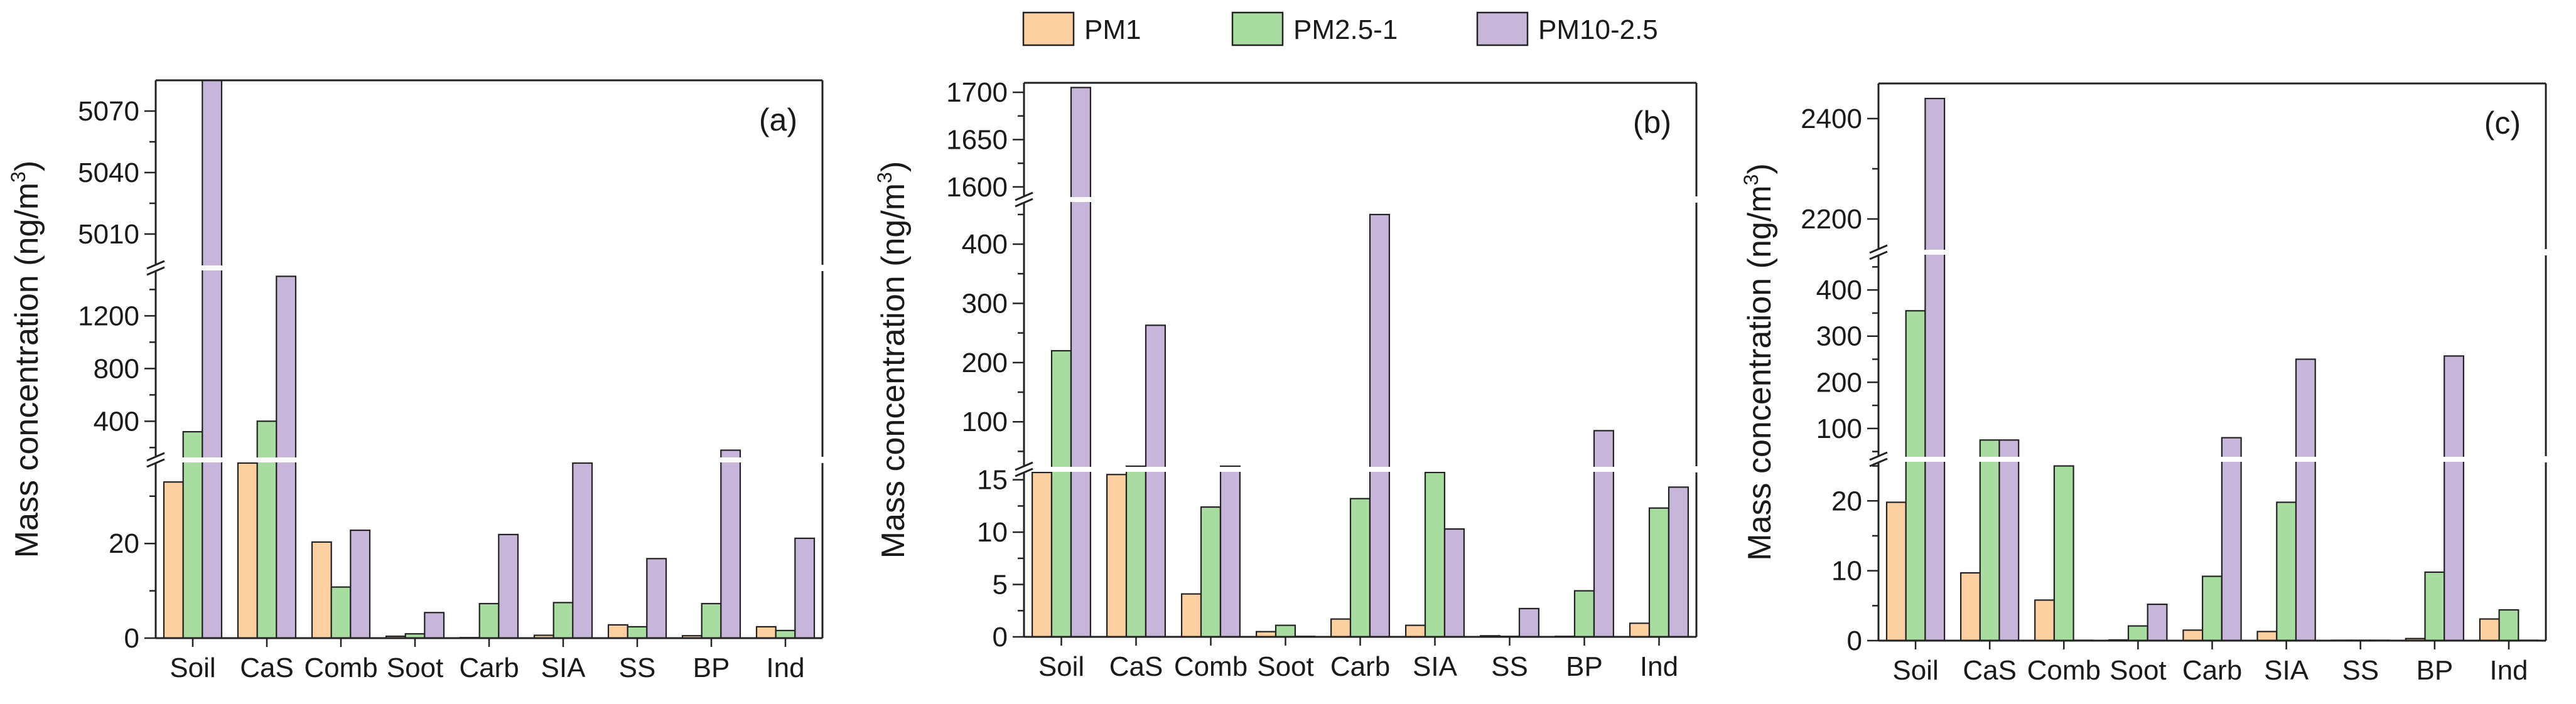 Image resolution: width=2576 pixels, height=704 pixels. Describe the element at coordinates (1678, 562) in the screenshot. I see `bar-pm10-2_5-ind` at that location.